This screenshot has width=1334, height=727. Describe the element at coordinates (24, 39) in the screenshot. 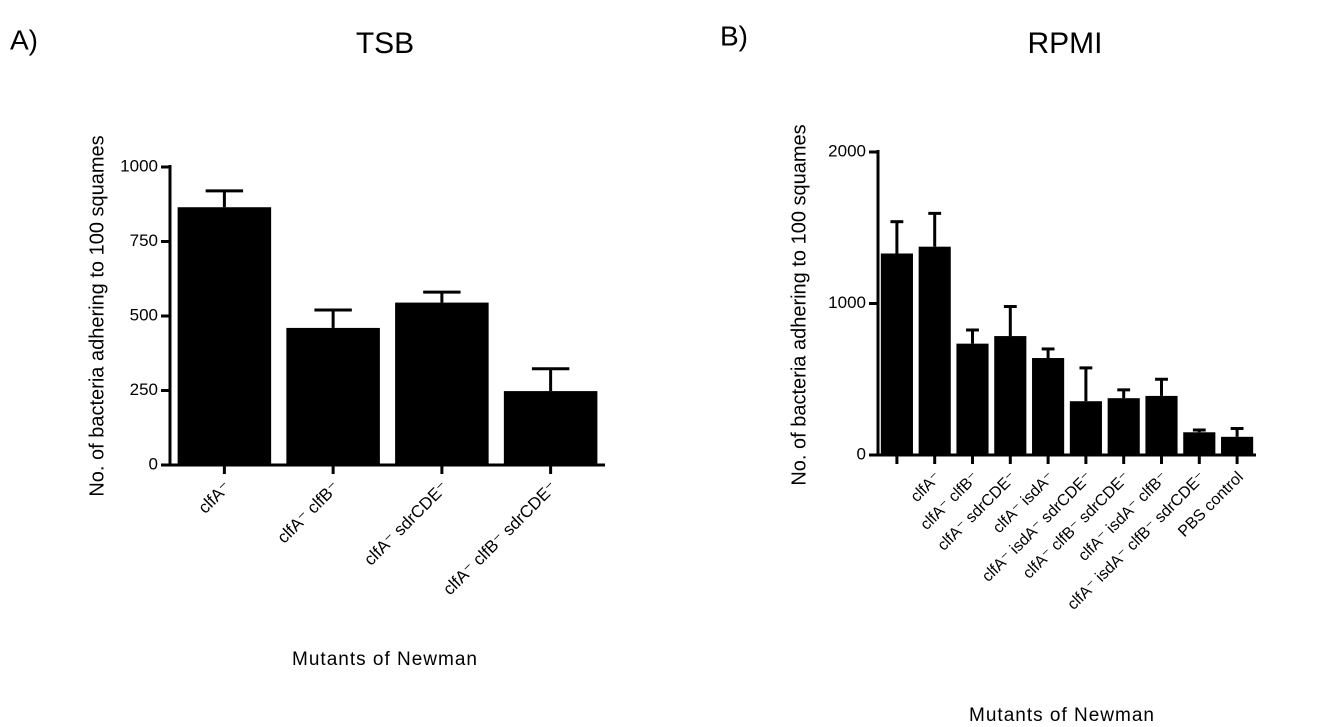

I see `panel-label: A)` at that location.